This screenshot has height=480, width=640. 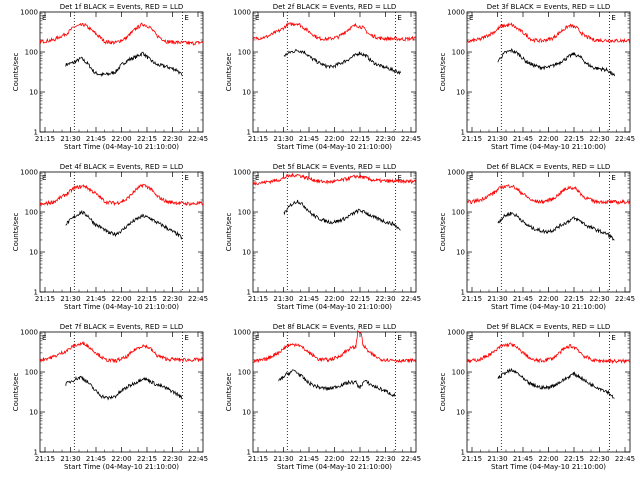 I want to click on plot-frame, so click(x=548, y=72).